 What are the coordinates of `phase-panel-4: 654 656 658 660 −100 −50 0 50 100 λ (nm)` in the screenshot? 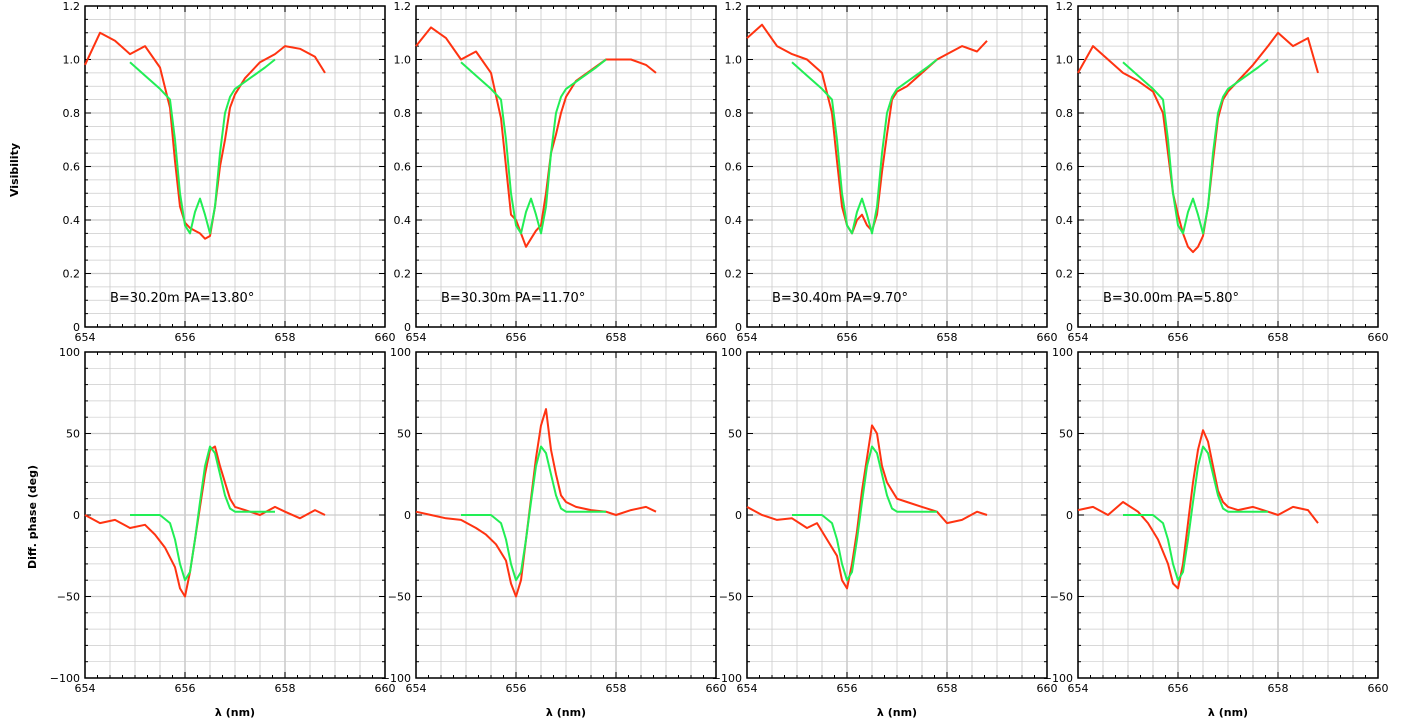 It's located at (1216, 532).